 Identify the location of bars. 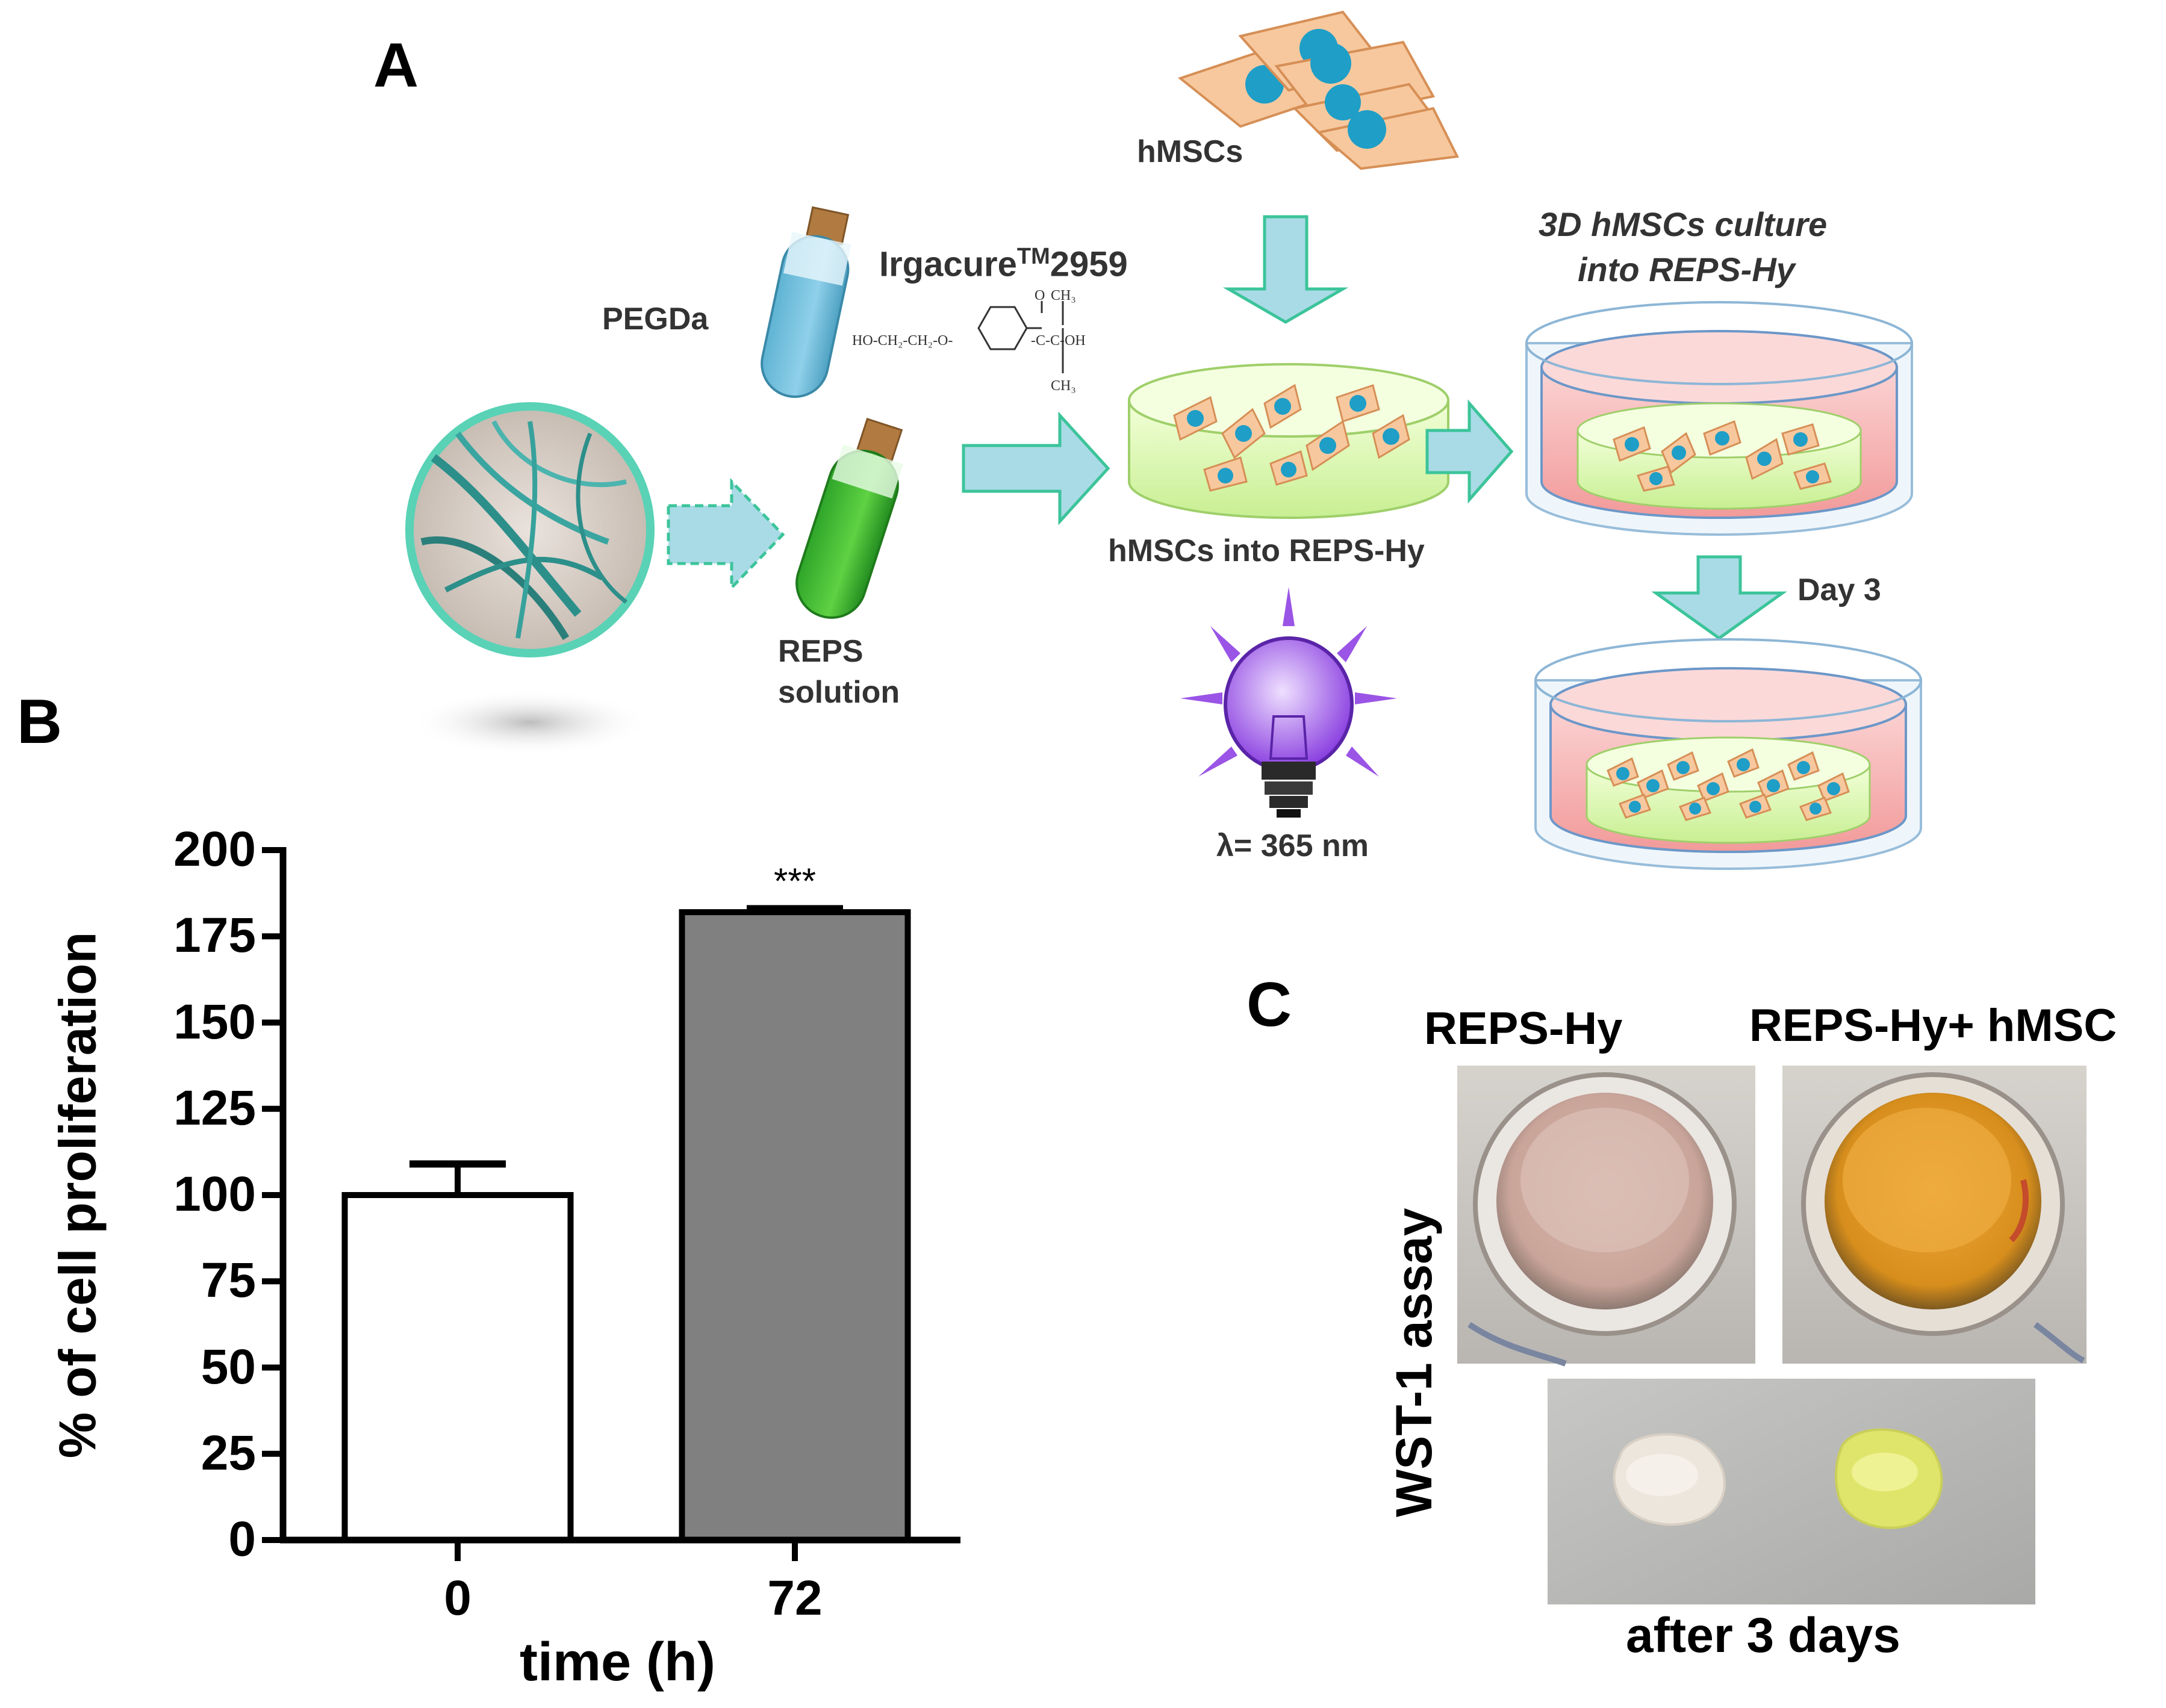
(626, 1233).